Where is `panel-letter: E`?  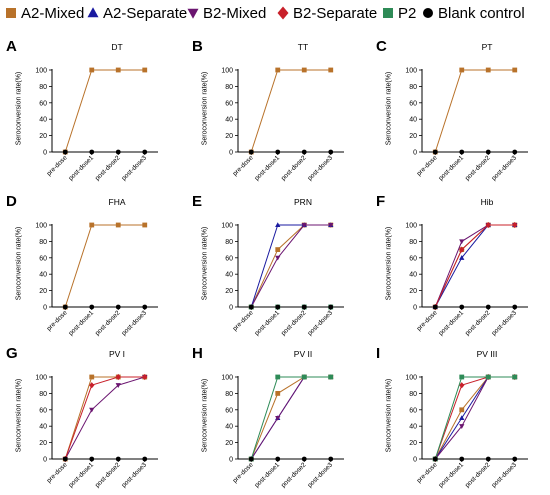
panel-letter: E is located at coordinates (197, 201).